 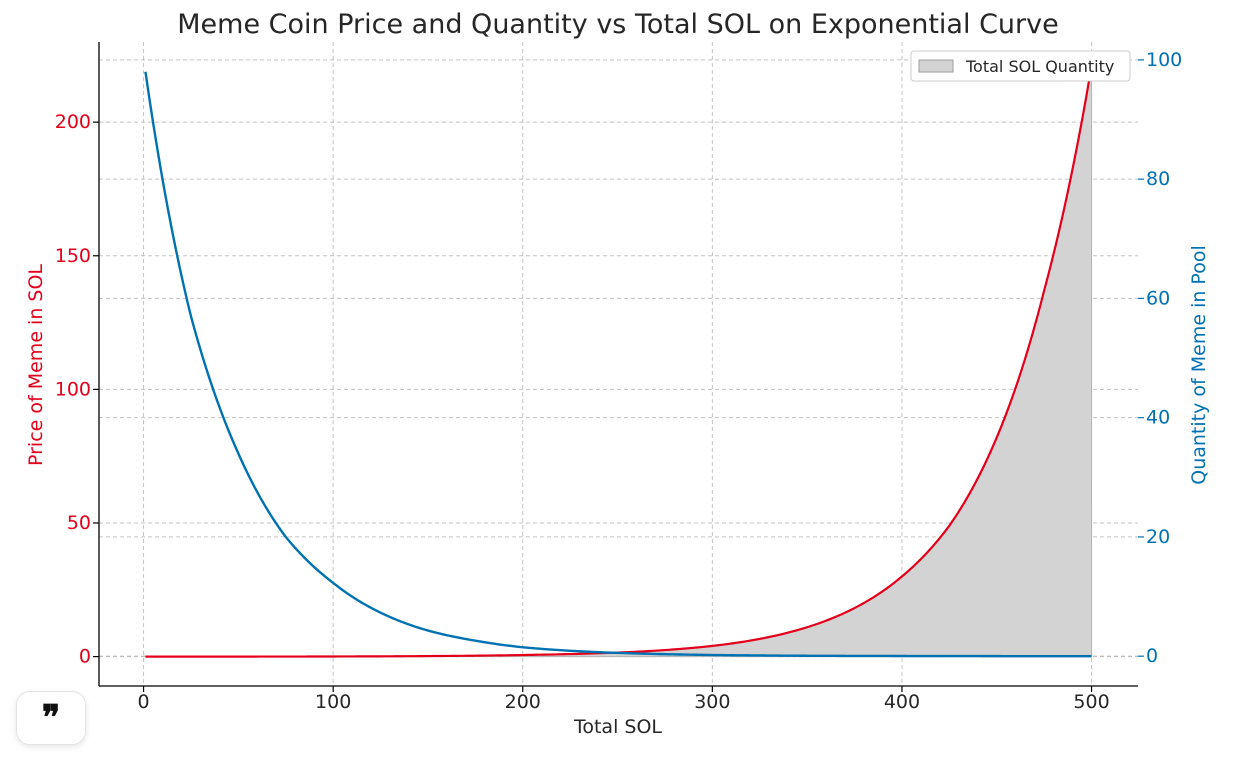 I want to click on quote-button: ❞, so click(x=51, y=718).